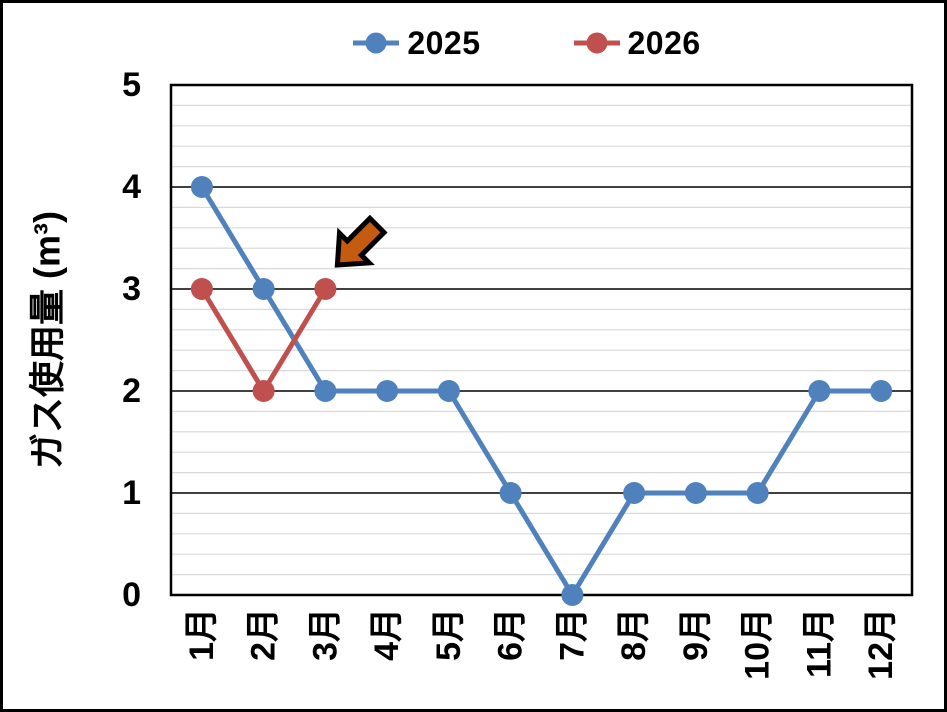 The height and width of the screenshot is (712, 947). Describe the element at coordinates (572, 595) in the screenshot. I see `data-point-2025-7月` at that location.